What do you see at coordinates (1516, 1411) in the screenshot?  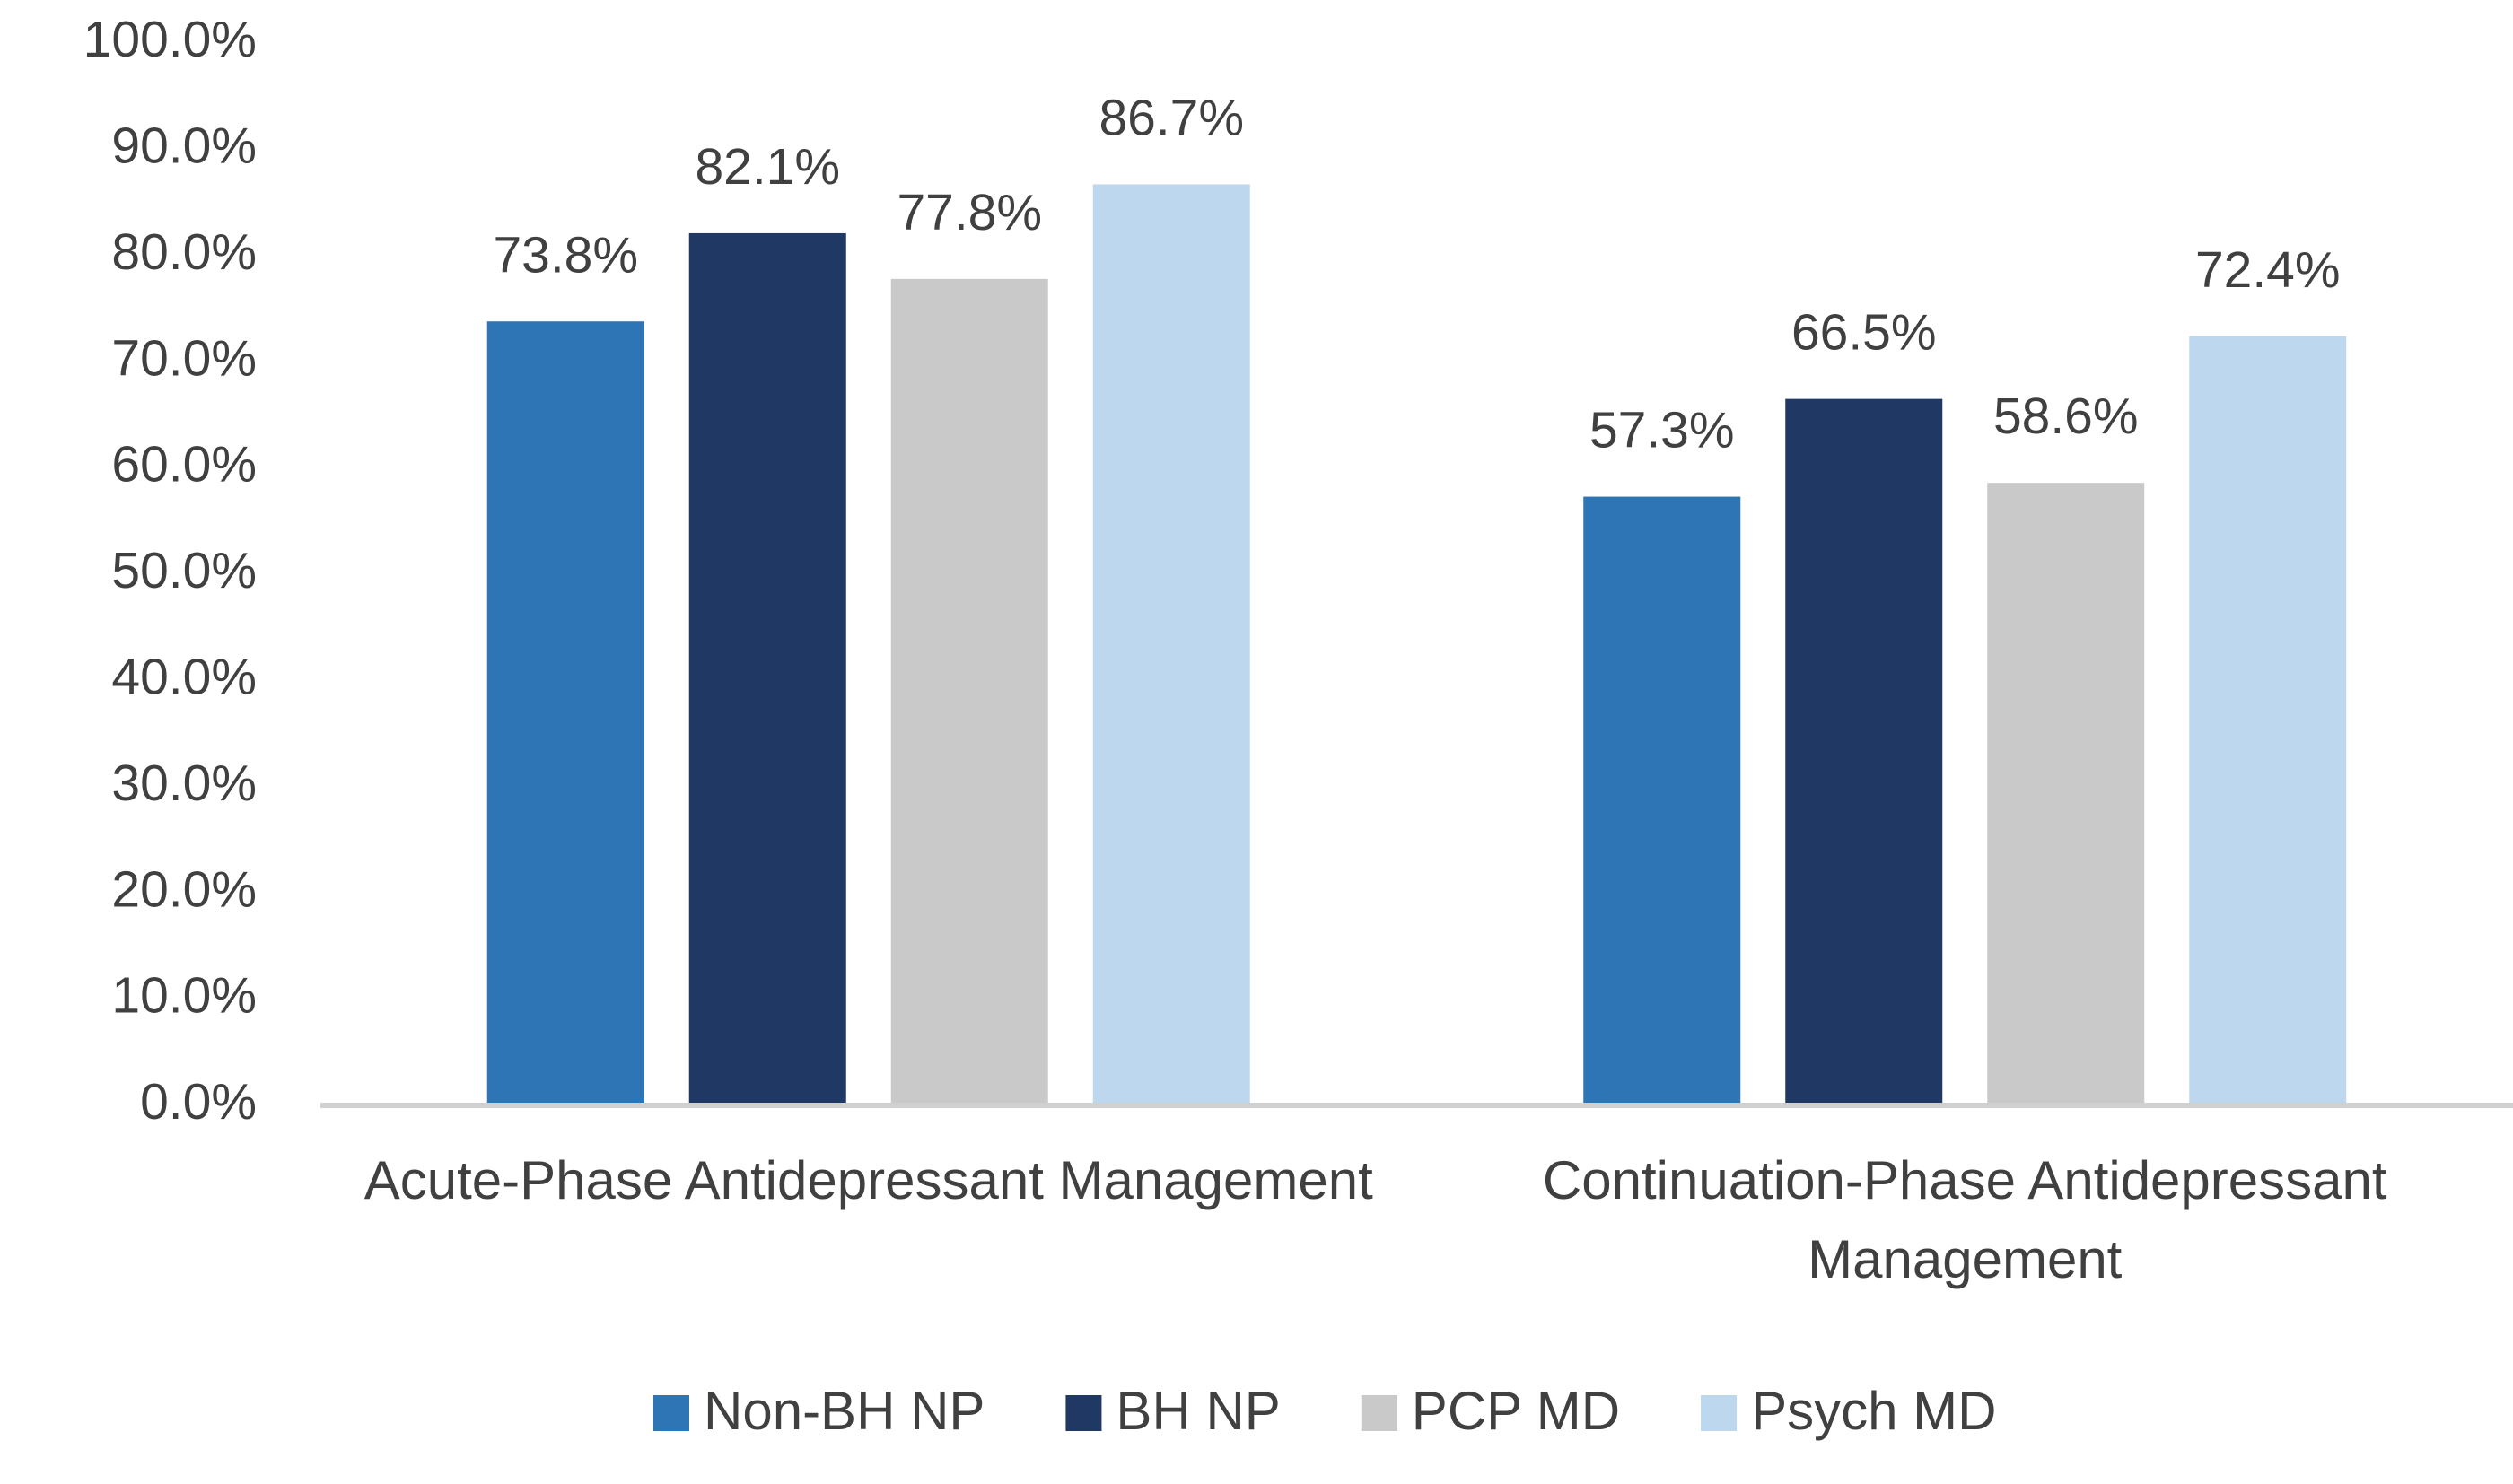 I see `legend-label: PCP MD` at bounding box center [1516, 1411].